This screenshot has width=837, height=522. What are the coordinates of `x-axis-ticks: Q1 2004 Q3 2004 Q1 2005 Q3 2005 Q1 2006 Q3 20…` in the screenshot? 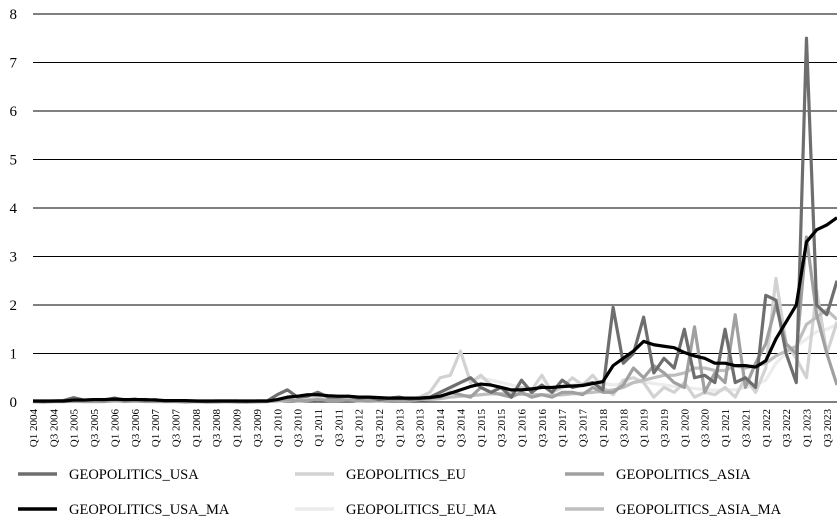 It's located at (431, 428).